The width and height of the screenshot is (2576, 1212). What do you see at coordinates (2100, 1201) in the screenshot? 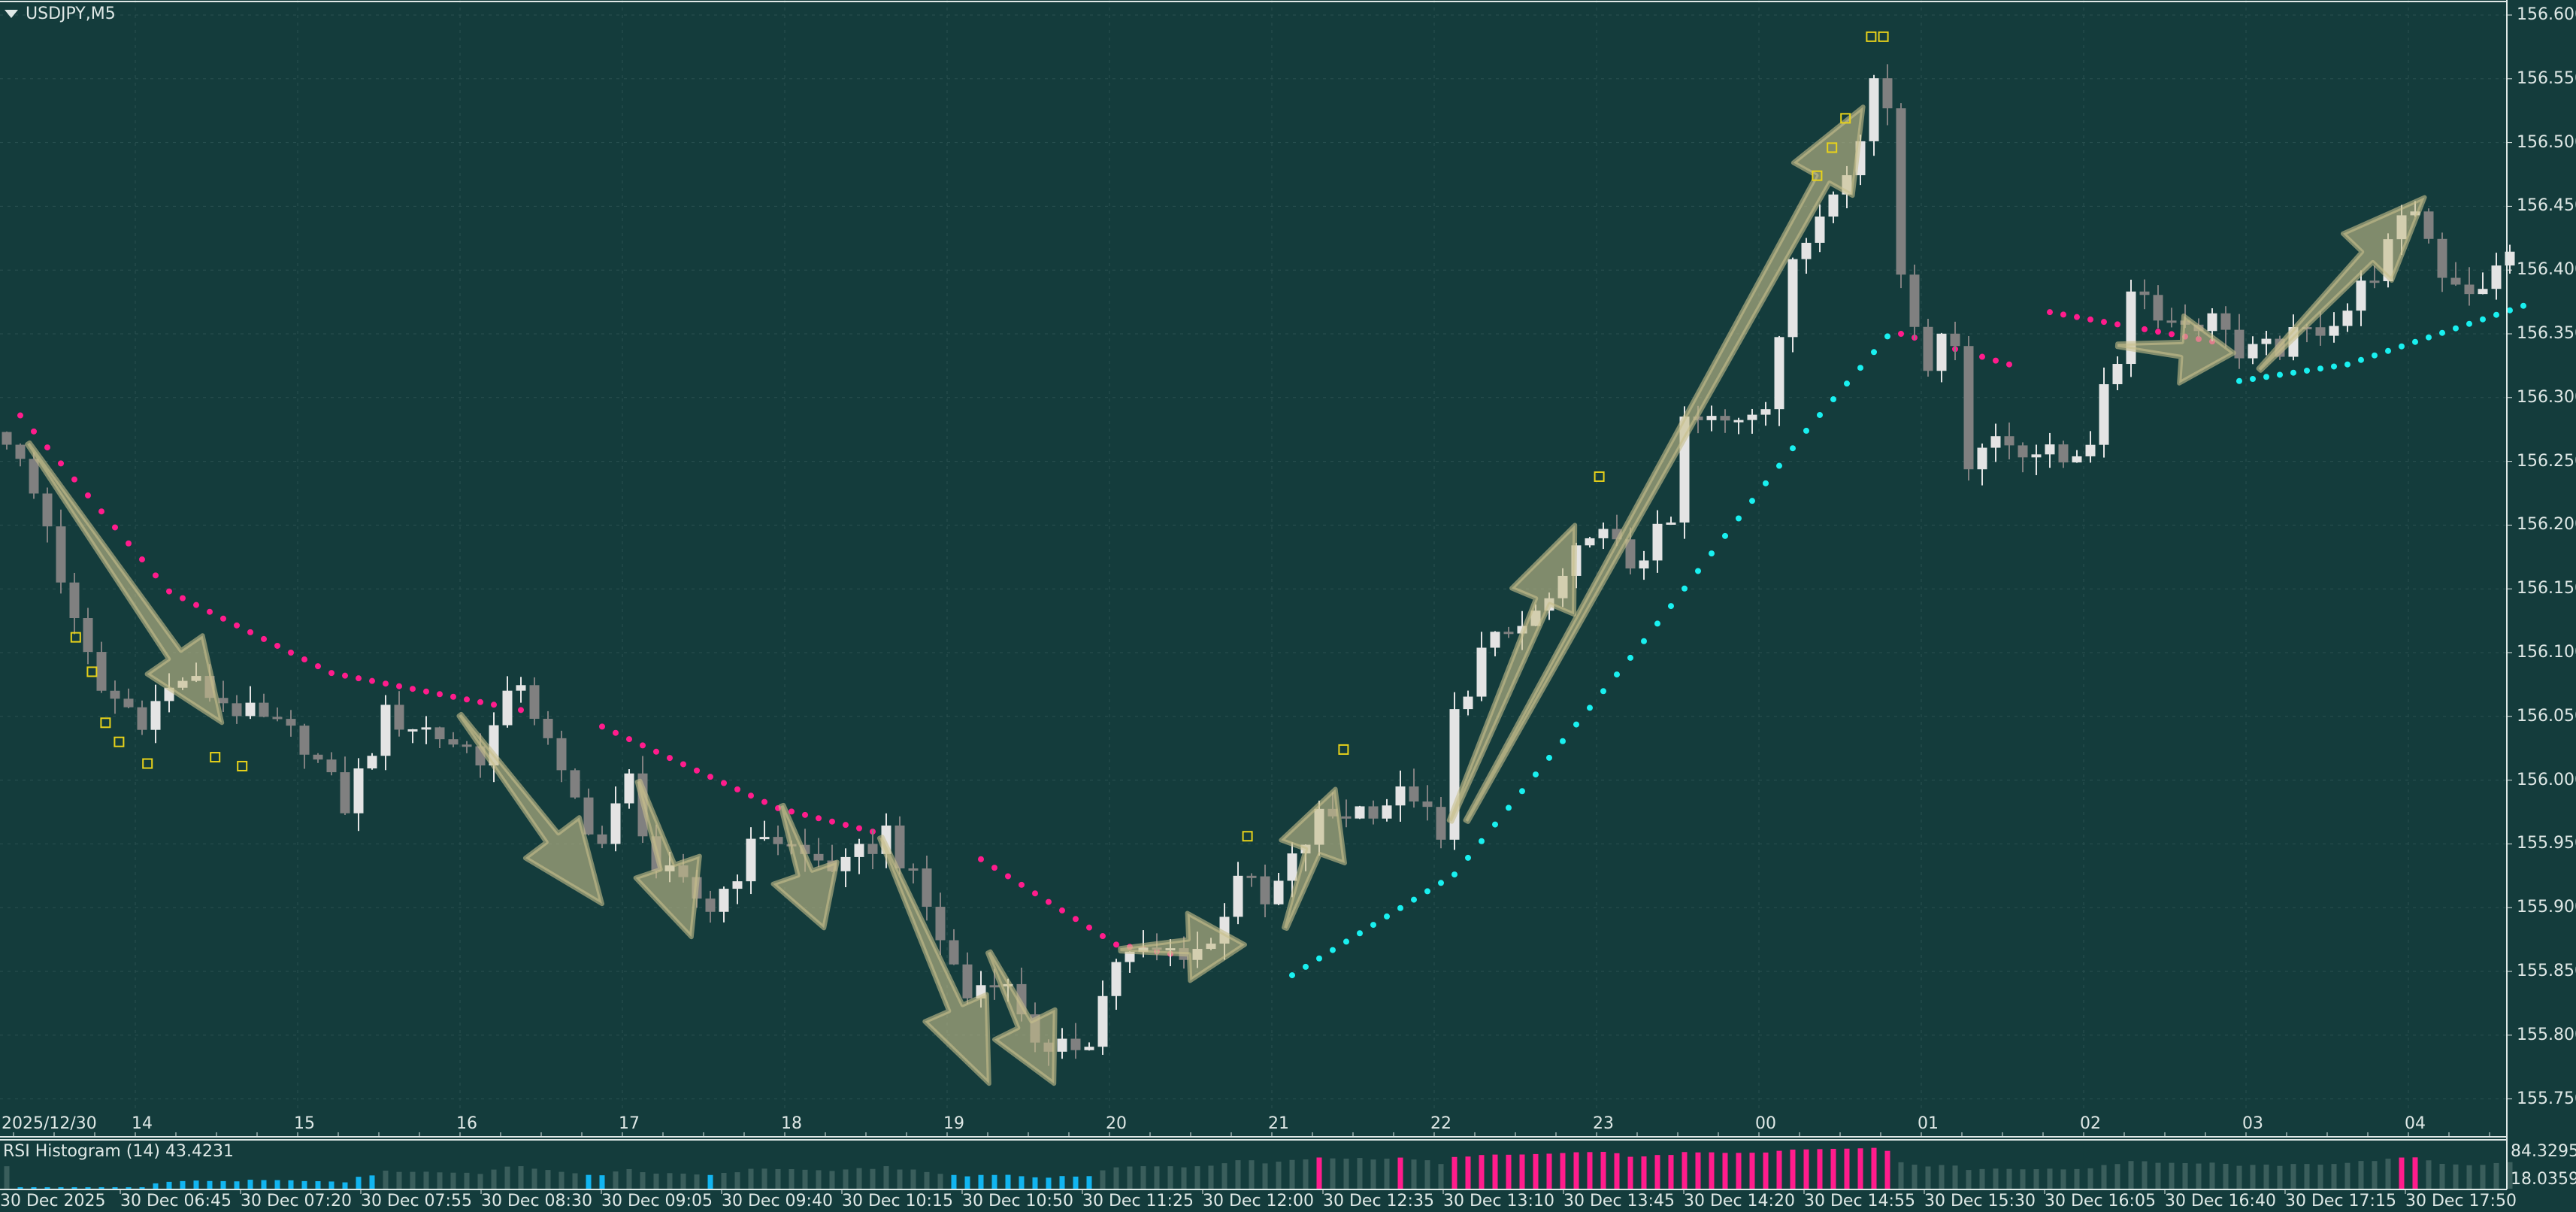
I see `date-label: 30 Dec 16:05` at bounding box center [2100, 1201].